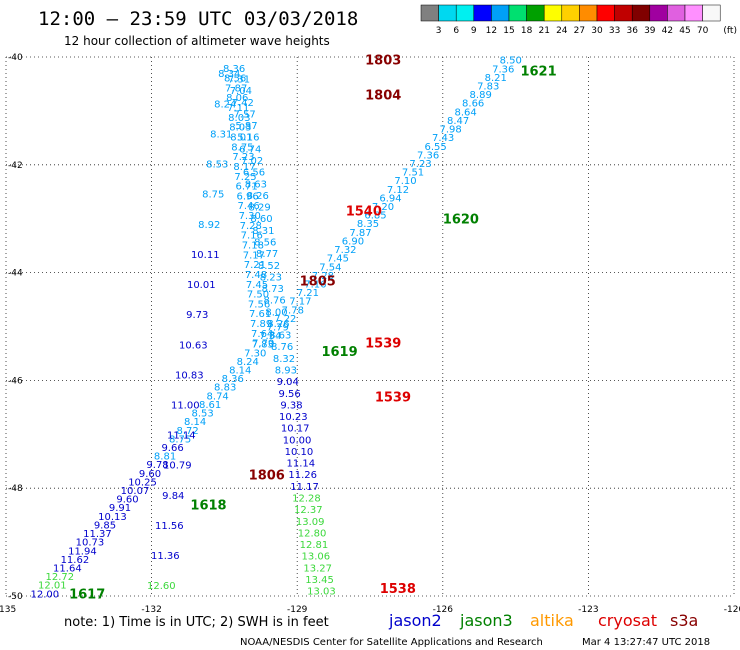  I want to click on swh-value: 6.94, so click(390, 198).